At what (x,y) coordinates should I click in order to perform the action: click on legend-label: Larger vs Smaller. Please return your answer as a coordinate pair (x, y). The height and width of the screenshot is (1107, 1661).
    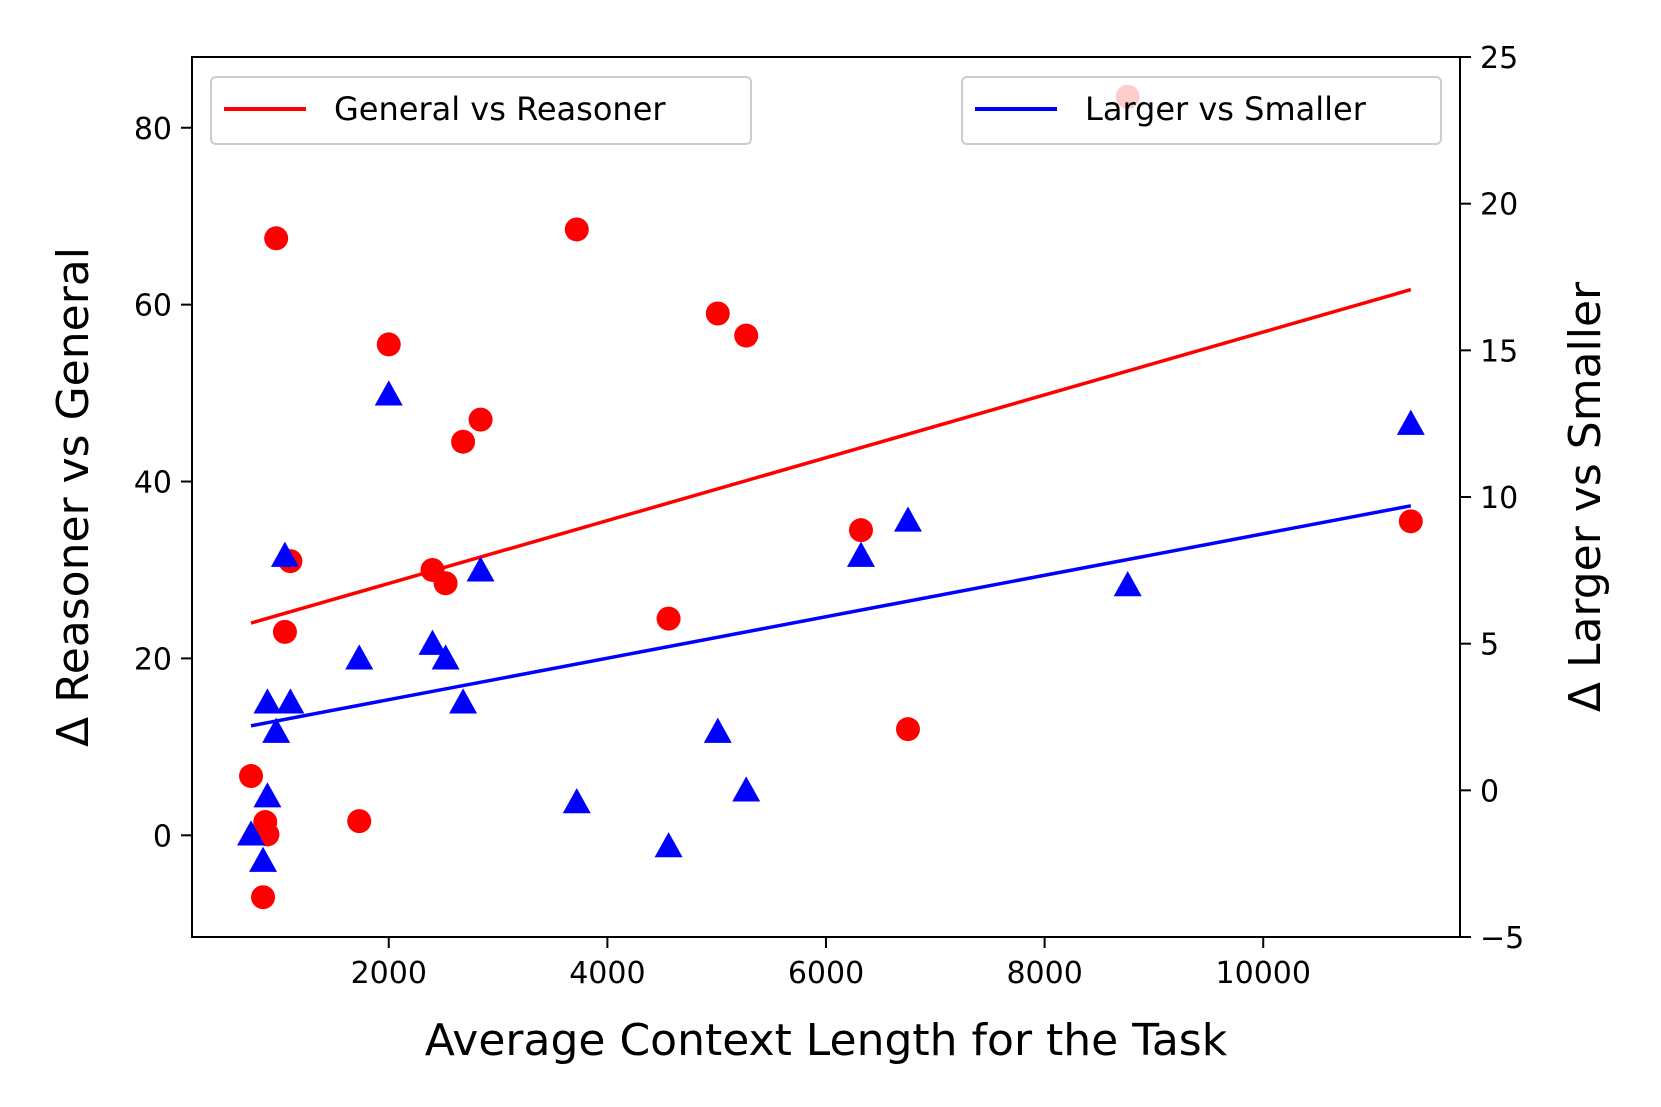
    Looking at the image, I should click on (1226, 109).